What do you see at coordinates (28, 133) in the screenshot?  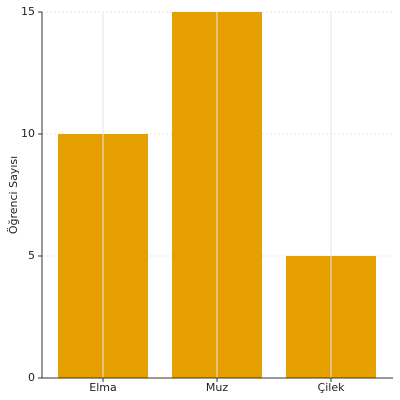 I see `y-tick-label: 10` at bounding box center [28, 133].